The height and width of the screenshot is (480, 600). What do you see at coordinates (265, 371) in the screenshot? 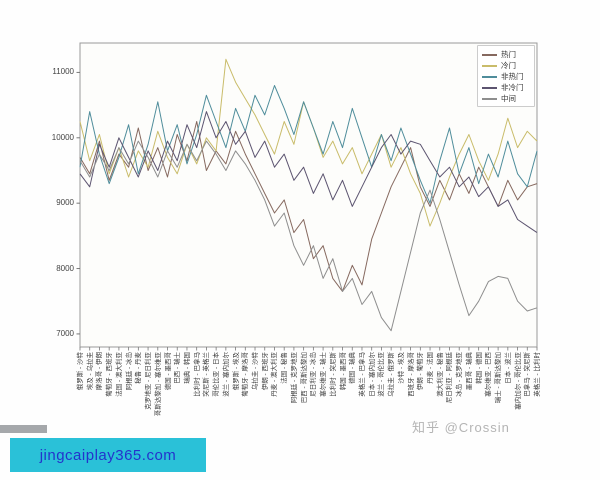
I see `x-tick-label: 伊朗 - 西班牙` at bounding box center [265, 371].